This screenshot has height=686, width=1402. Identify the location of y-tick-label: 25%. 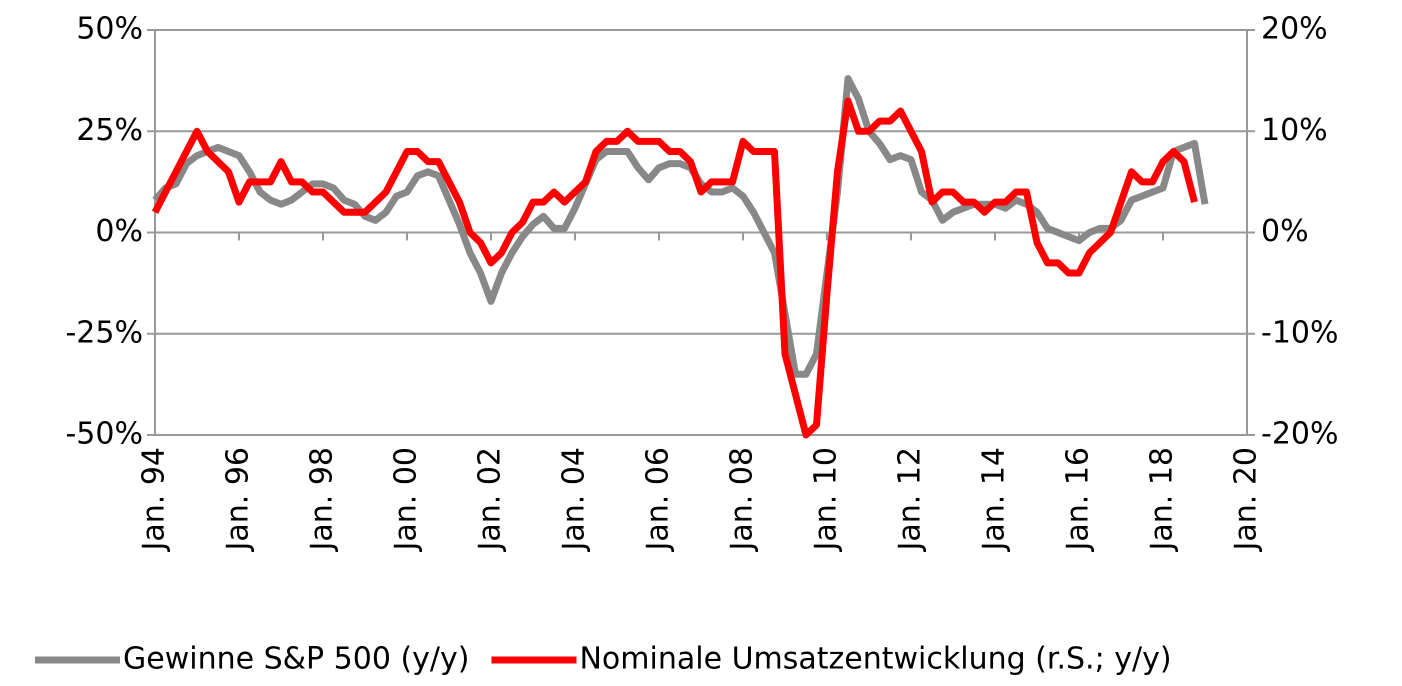
(109, 130).